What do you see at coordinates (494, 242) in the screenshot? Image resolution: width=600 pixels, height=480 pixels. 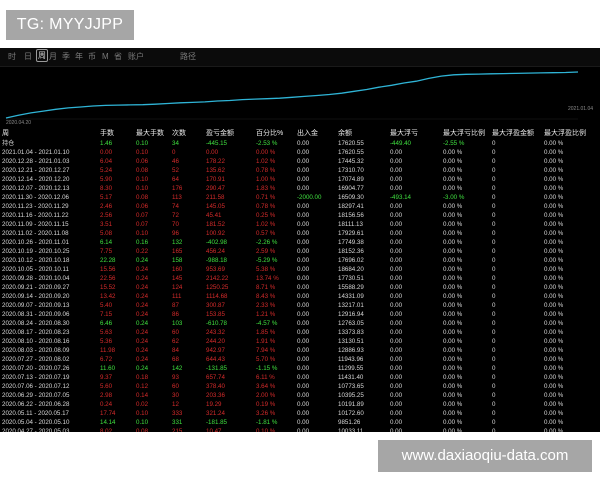 I see `table-row-10-cell-9: 0` at bounding box center [494, 242].